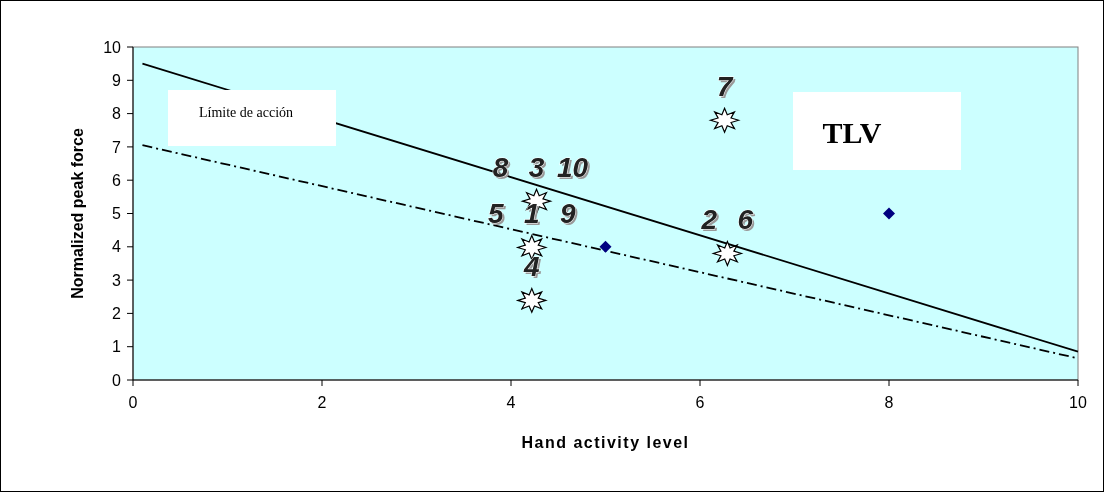 The width and height of the screenshot is (1104, 493). What do you see at coordinates (572, 168) in the screenshot?
I see `annotation: 10` at bounding box center [572, 168].